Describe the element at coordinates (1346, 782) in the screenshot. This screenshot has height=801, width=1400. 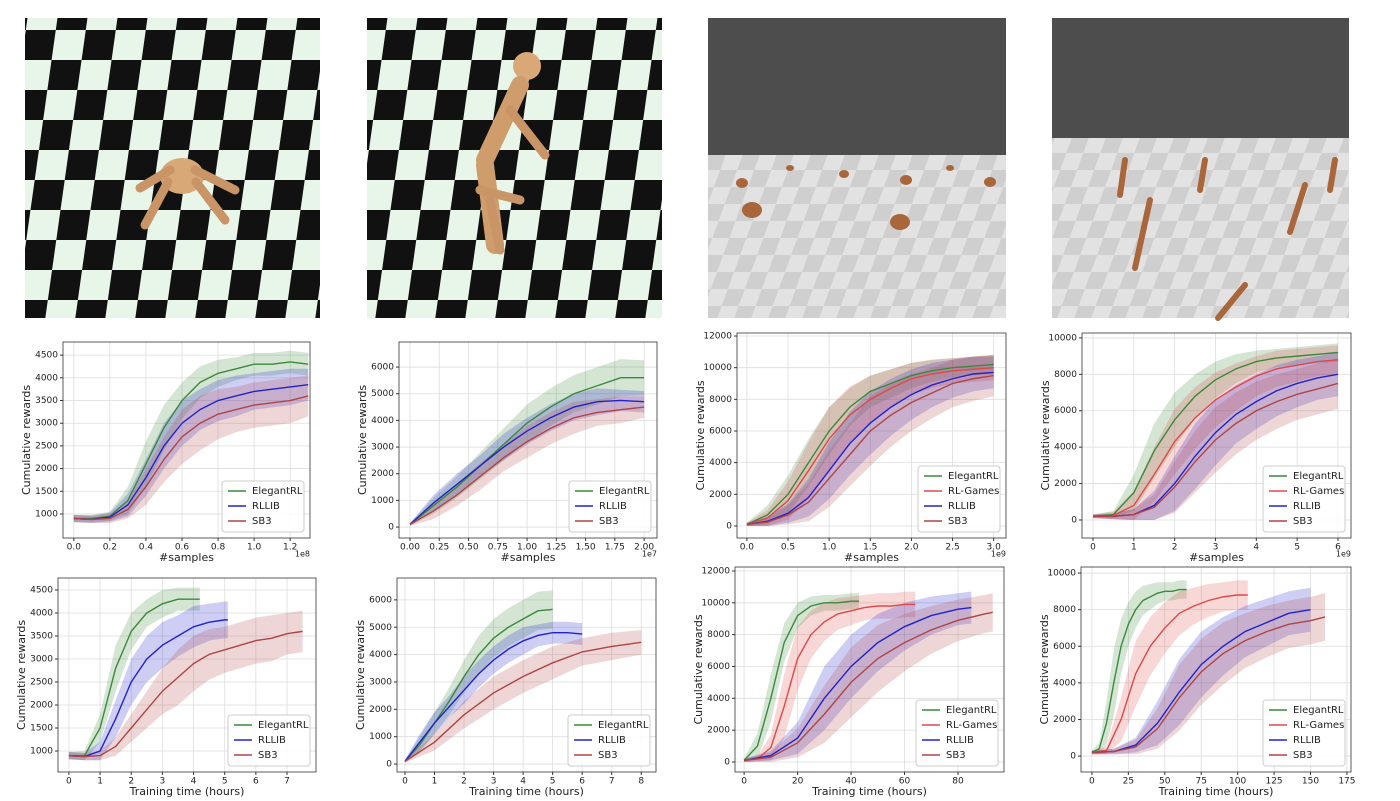
I see `x-tick-label: 175` at that location.